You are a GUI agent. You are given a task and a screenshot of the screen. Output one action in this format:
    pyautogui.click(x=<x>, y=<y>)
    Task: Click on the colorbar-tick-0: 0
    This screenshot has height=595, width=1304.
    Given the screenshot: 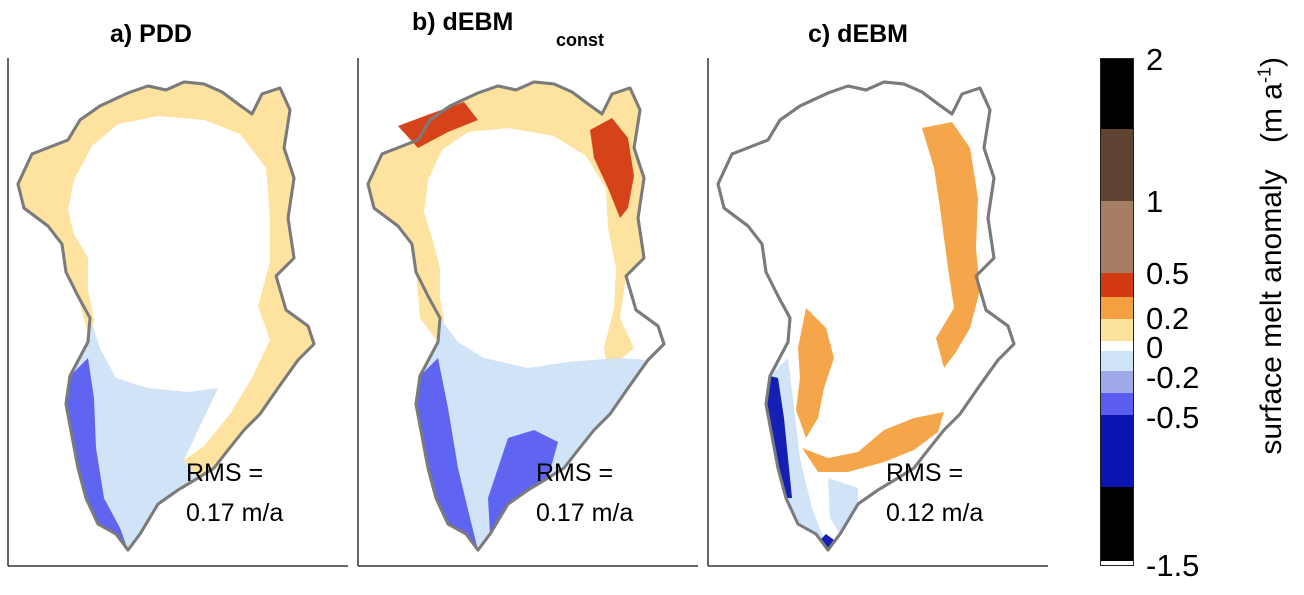 What is the action you would take?
    pyautogui.click(x=1155, y=347)
    